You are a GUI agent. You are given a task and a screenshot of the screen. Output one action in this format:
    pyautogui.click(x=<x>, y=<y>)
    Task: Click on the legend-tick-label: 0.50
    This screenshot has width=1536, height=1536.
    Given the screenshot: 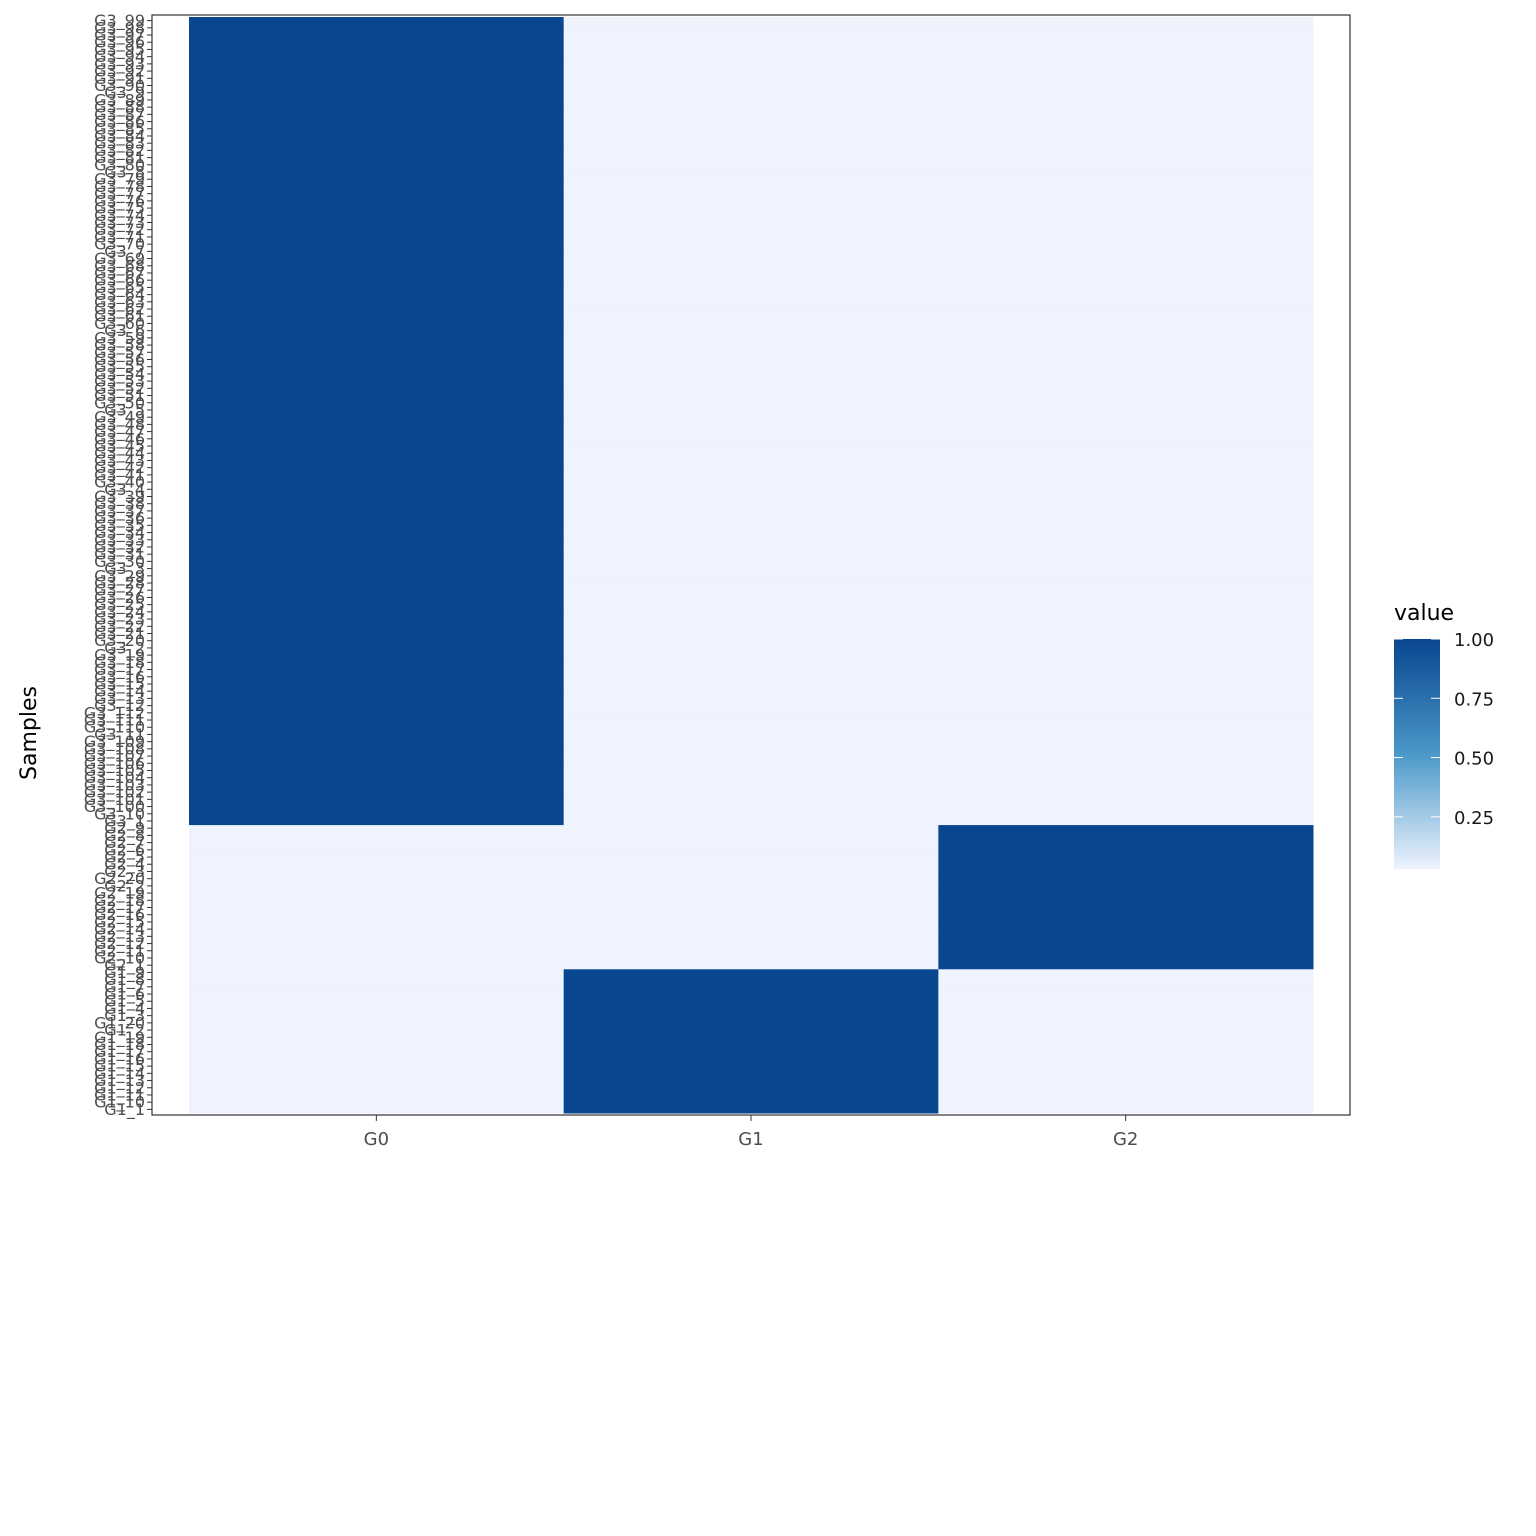 What is the action you would take?
    pyautogui.click(x=1474, y=759)
    